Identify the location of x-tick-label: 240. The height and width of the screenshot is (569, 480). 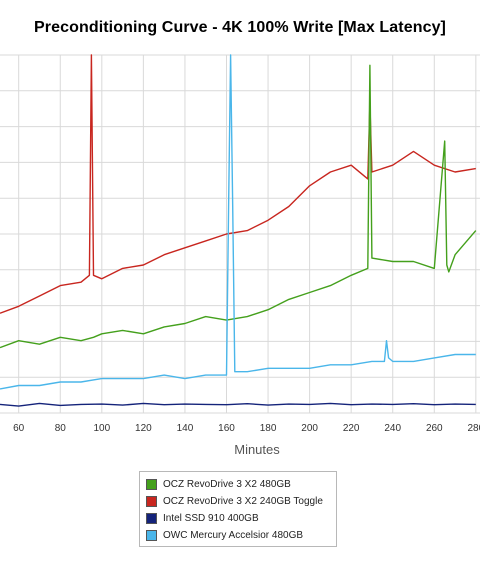
(392, 428).